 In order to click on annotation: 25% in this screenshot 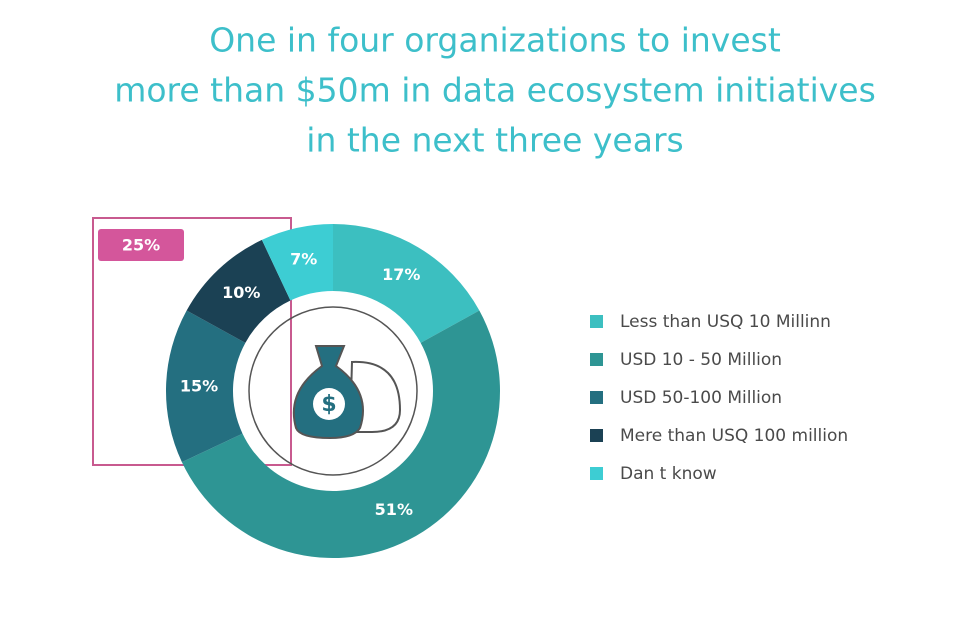, I will do `click(141, 245)`.